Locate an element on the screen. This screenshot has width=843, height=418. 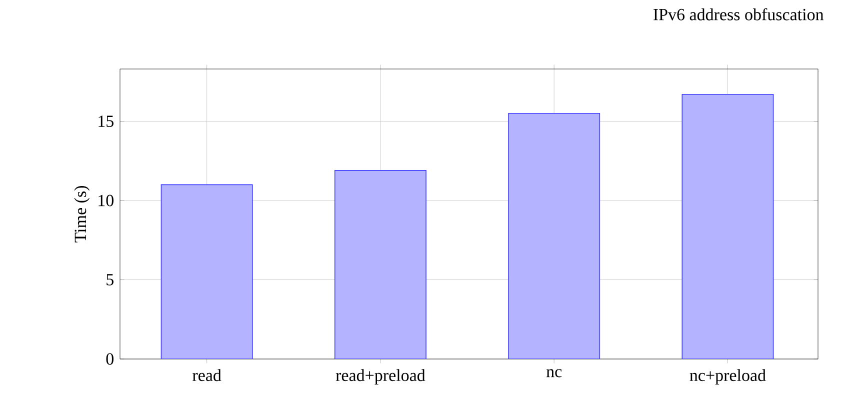
y-tick-label: 15 is located at coordinates (106, 121).